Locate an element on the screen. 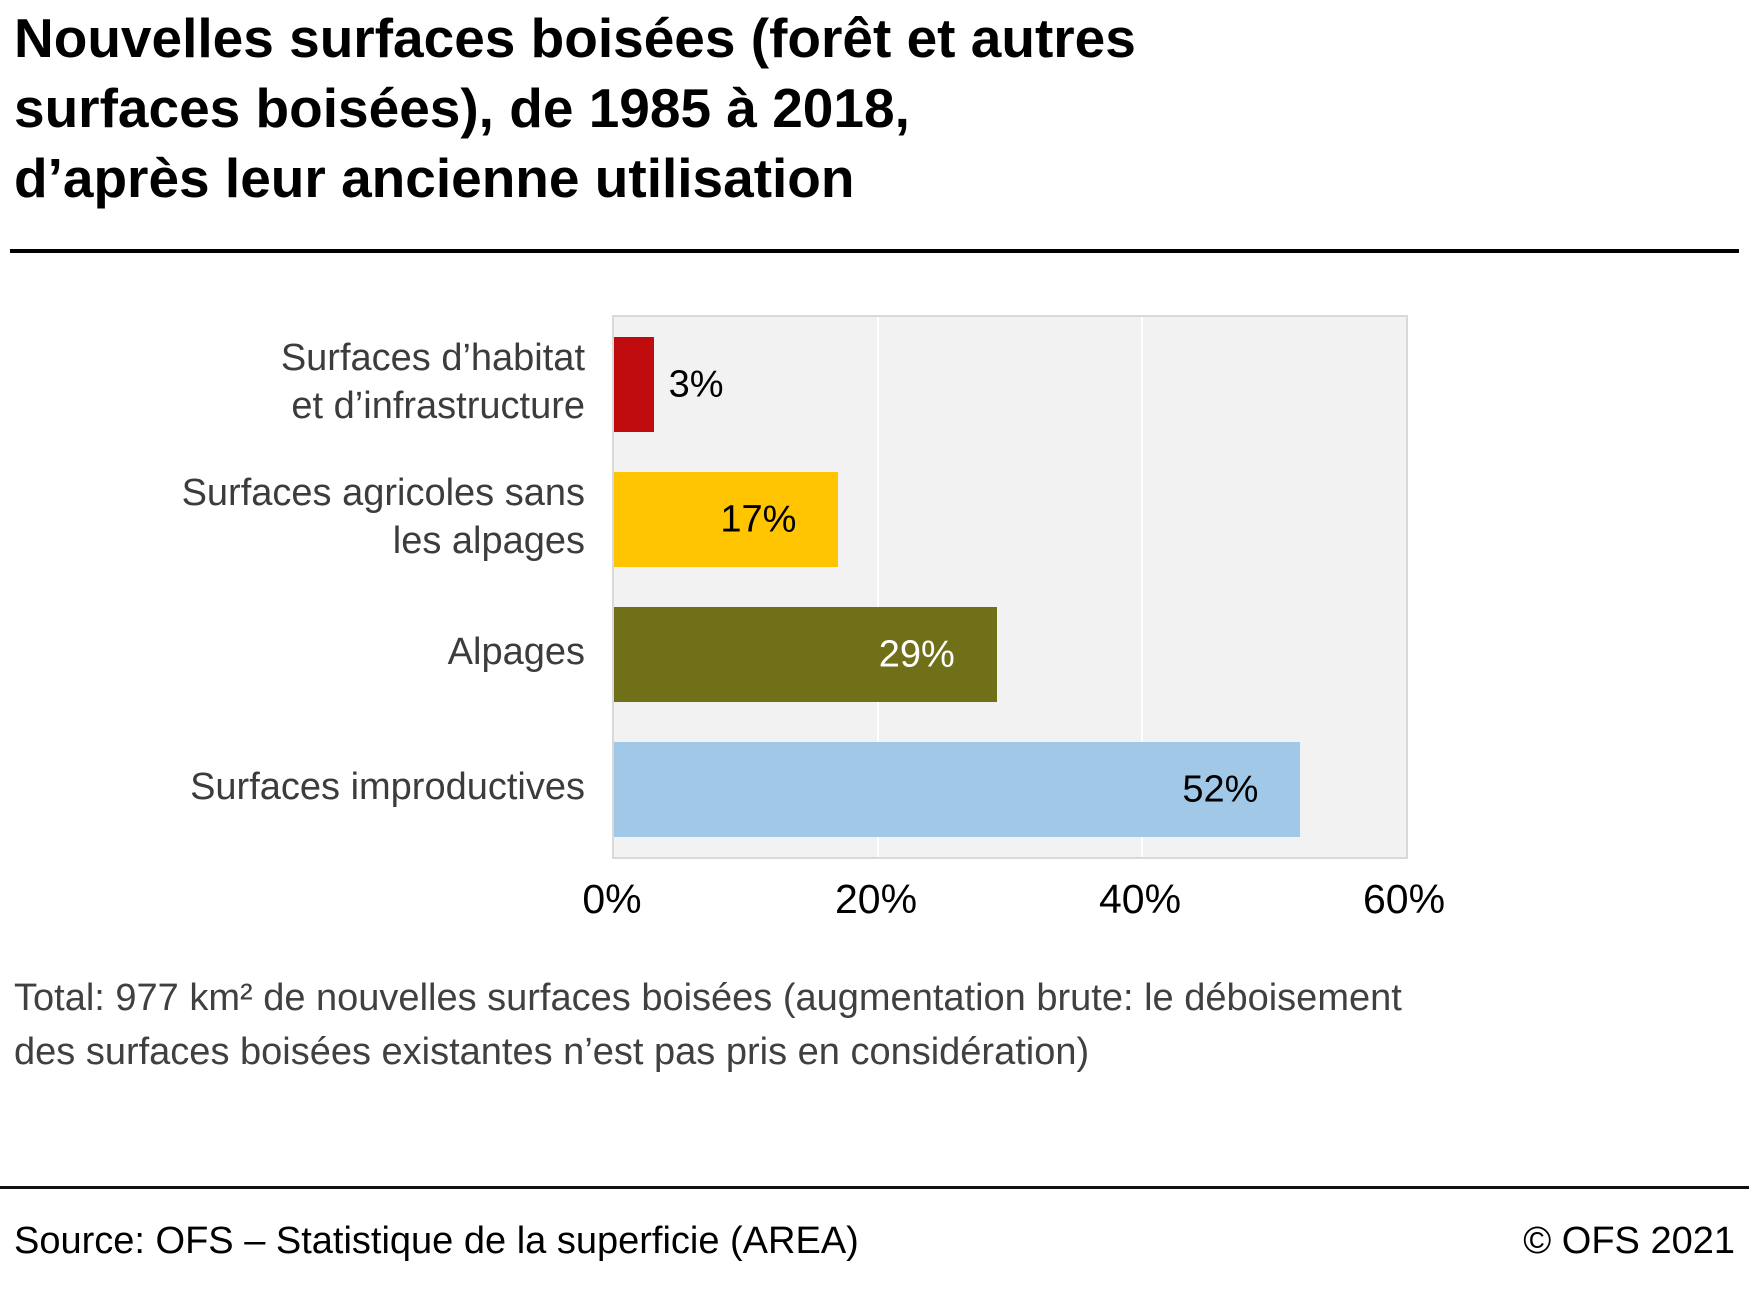 This screenshot has height=1316, width=1749. copyright-text: © OFS 2021 is located at coordinates (1629, 1241).